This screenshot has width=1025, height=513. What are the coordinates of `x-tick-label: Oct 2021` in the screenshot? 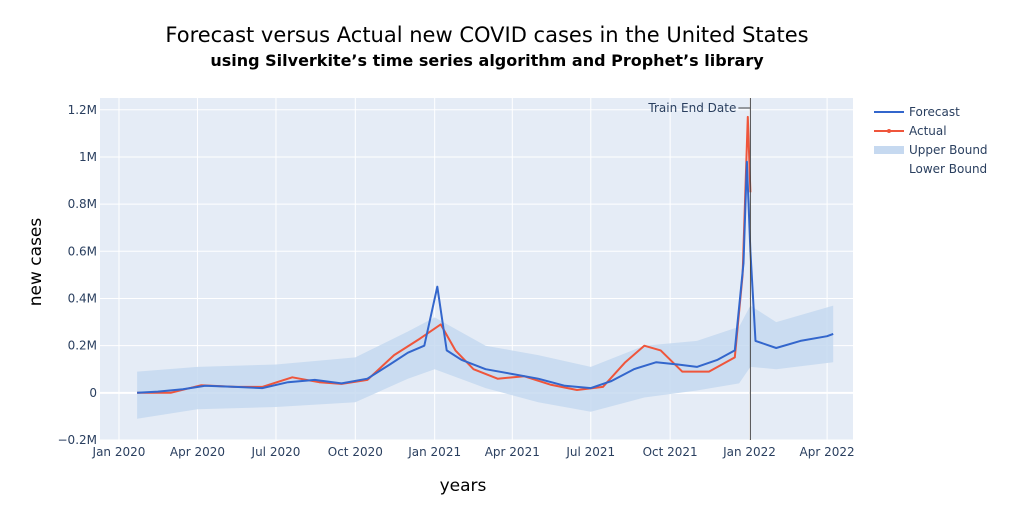 It's located at (670, 452).